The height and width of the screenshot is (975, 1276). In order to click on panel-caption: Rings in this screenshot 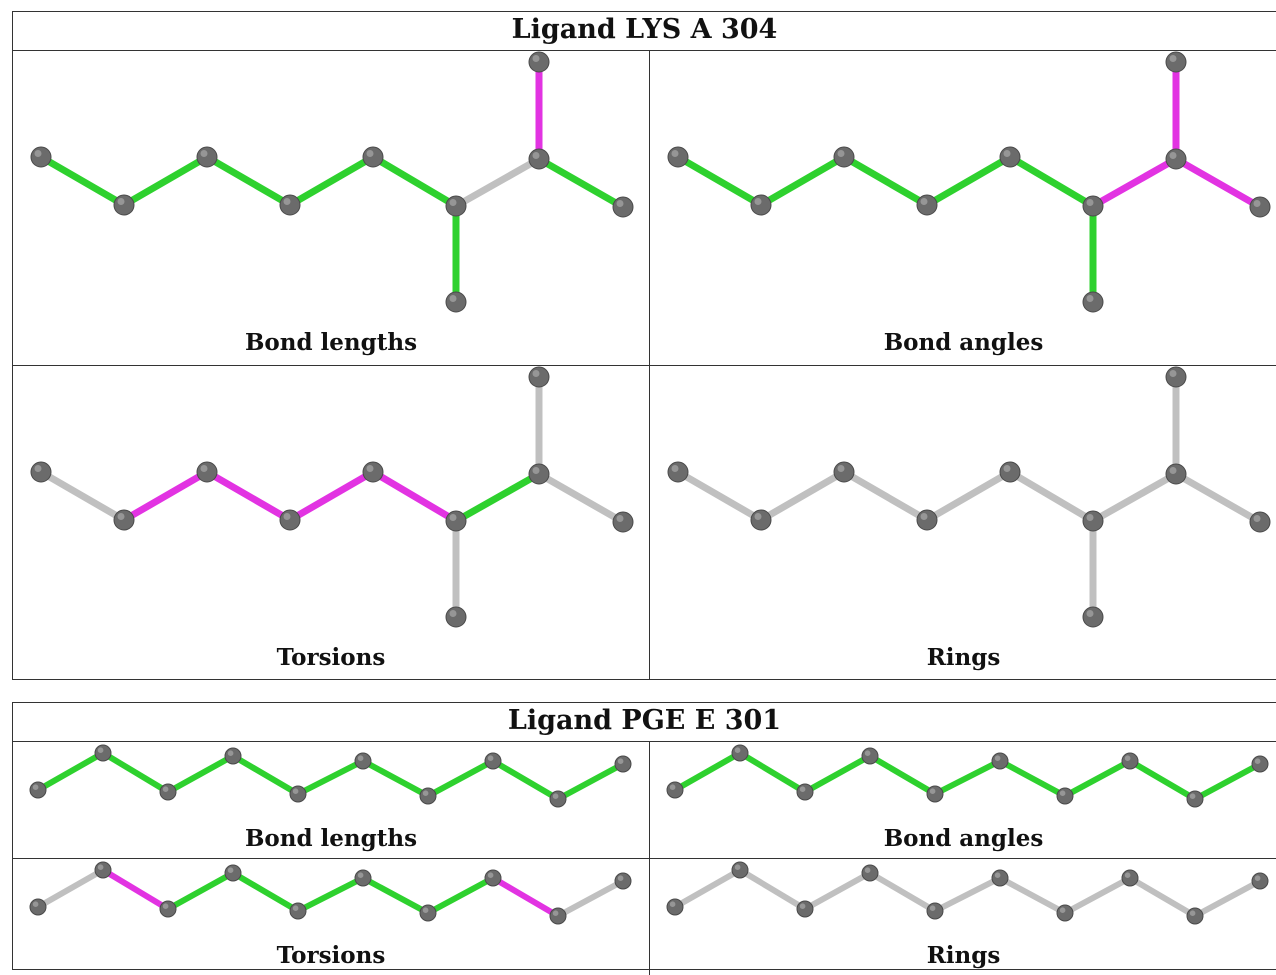, I will do `click(963, 657)`.